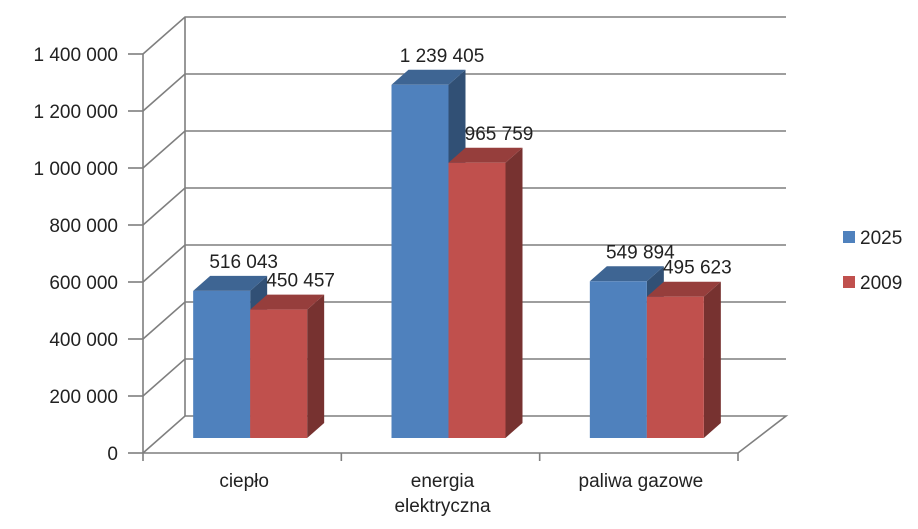 The width and height of the screenshot is (918, 529). What do you see at coordinates (83, 283) in the screenshot?
I see `y-tick-label: 600 000` at bounding box center [83, 283].